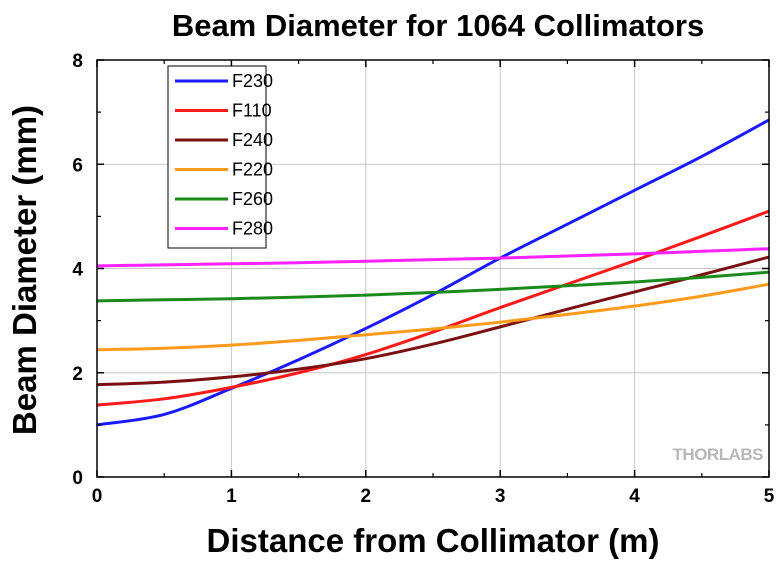  What do you see at coordinates (77, 61) in the screenshot?
I see `y-tick-label: 8` at bounding box center [77, 61].